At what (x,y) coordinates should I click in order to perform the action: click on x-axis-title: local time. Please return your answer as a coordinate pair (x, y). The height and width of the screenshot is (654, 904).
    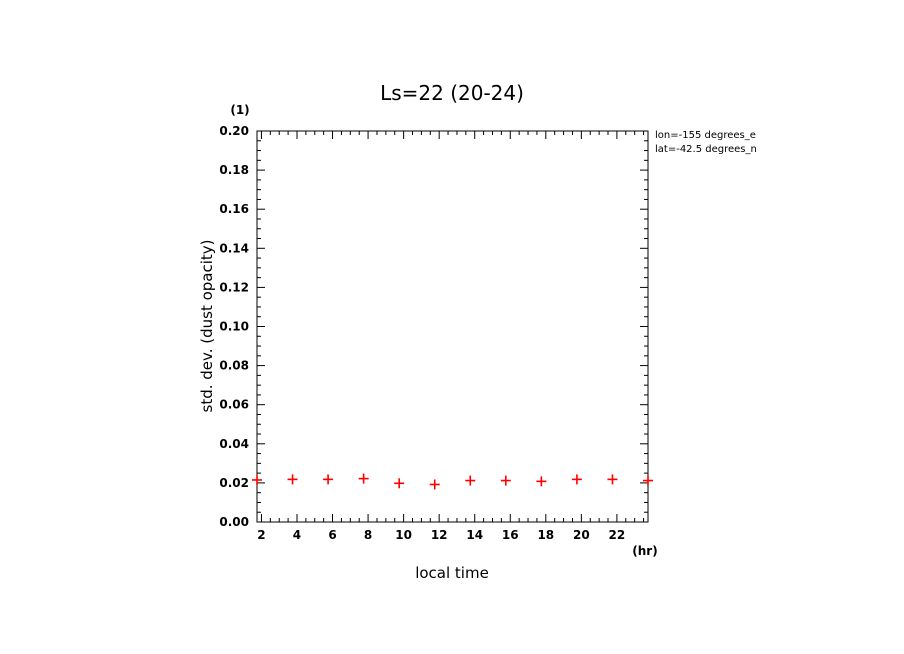
    Looking at the image, I should click on (452, 573).